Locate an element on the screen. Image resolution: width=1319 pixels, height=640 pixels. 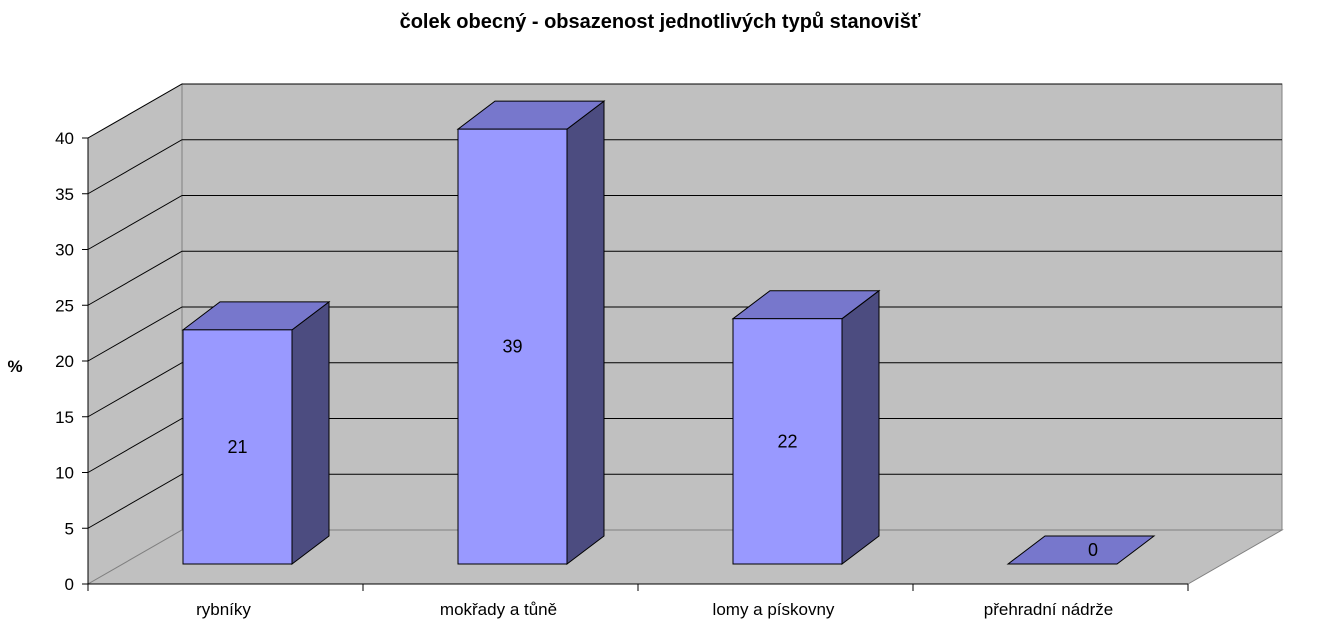
x-tick-label: přehradní nádrže is located at coordinates (1048, 609).